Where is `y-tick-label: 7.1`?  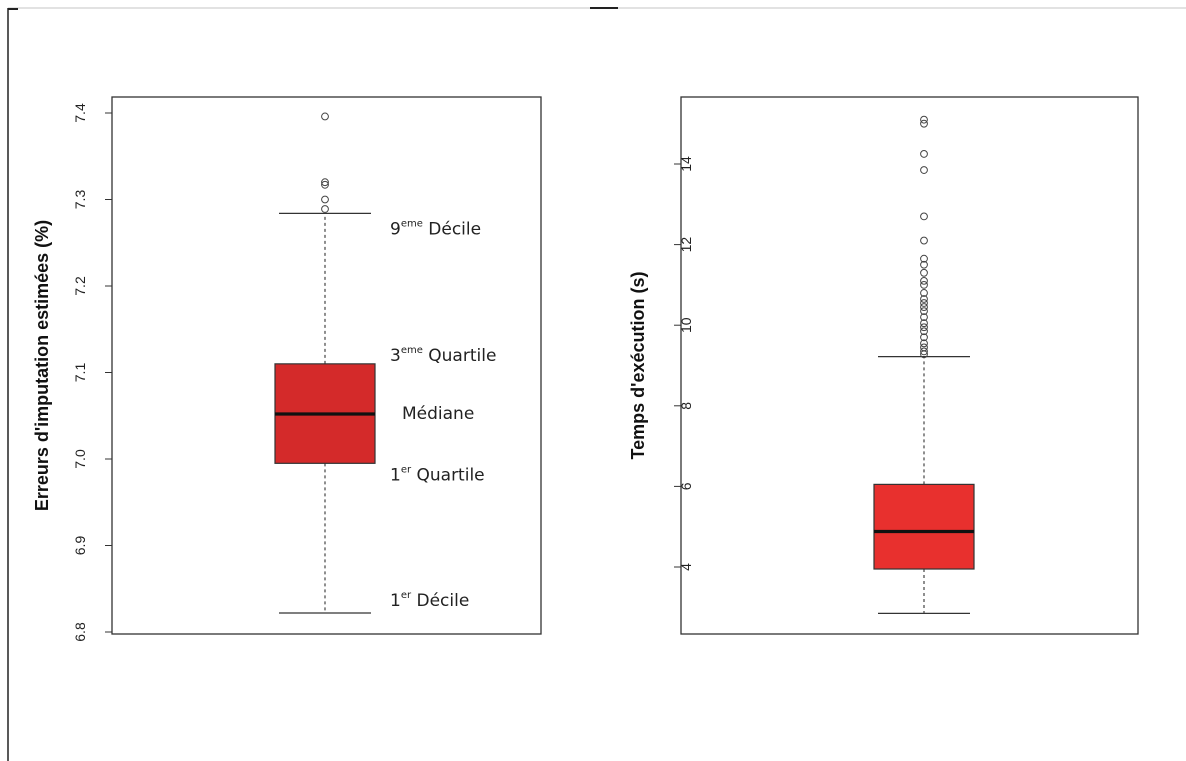
y-tick-label: 7.1 is located at coordinates (80, 373).